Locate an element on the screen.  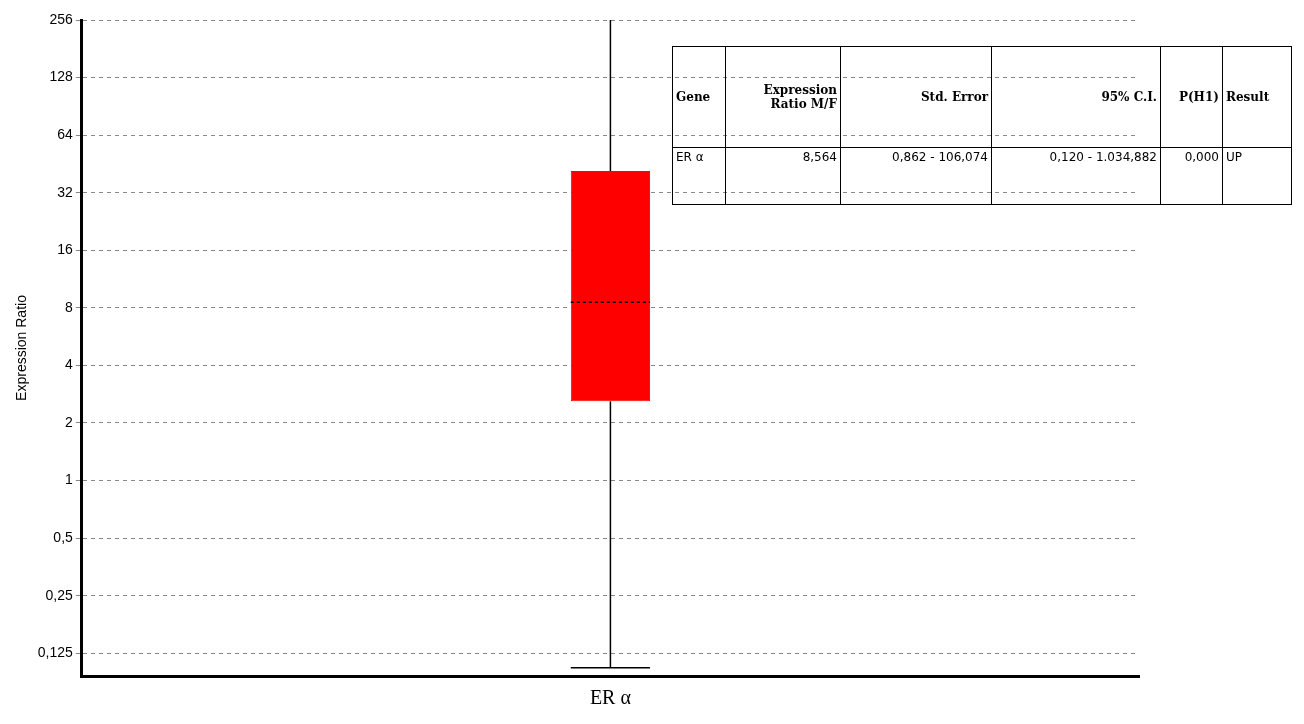
y-tick-label: 64 is located at coordinates (65, 133).